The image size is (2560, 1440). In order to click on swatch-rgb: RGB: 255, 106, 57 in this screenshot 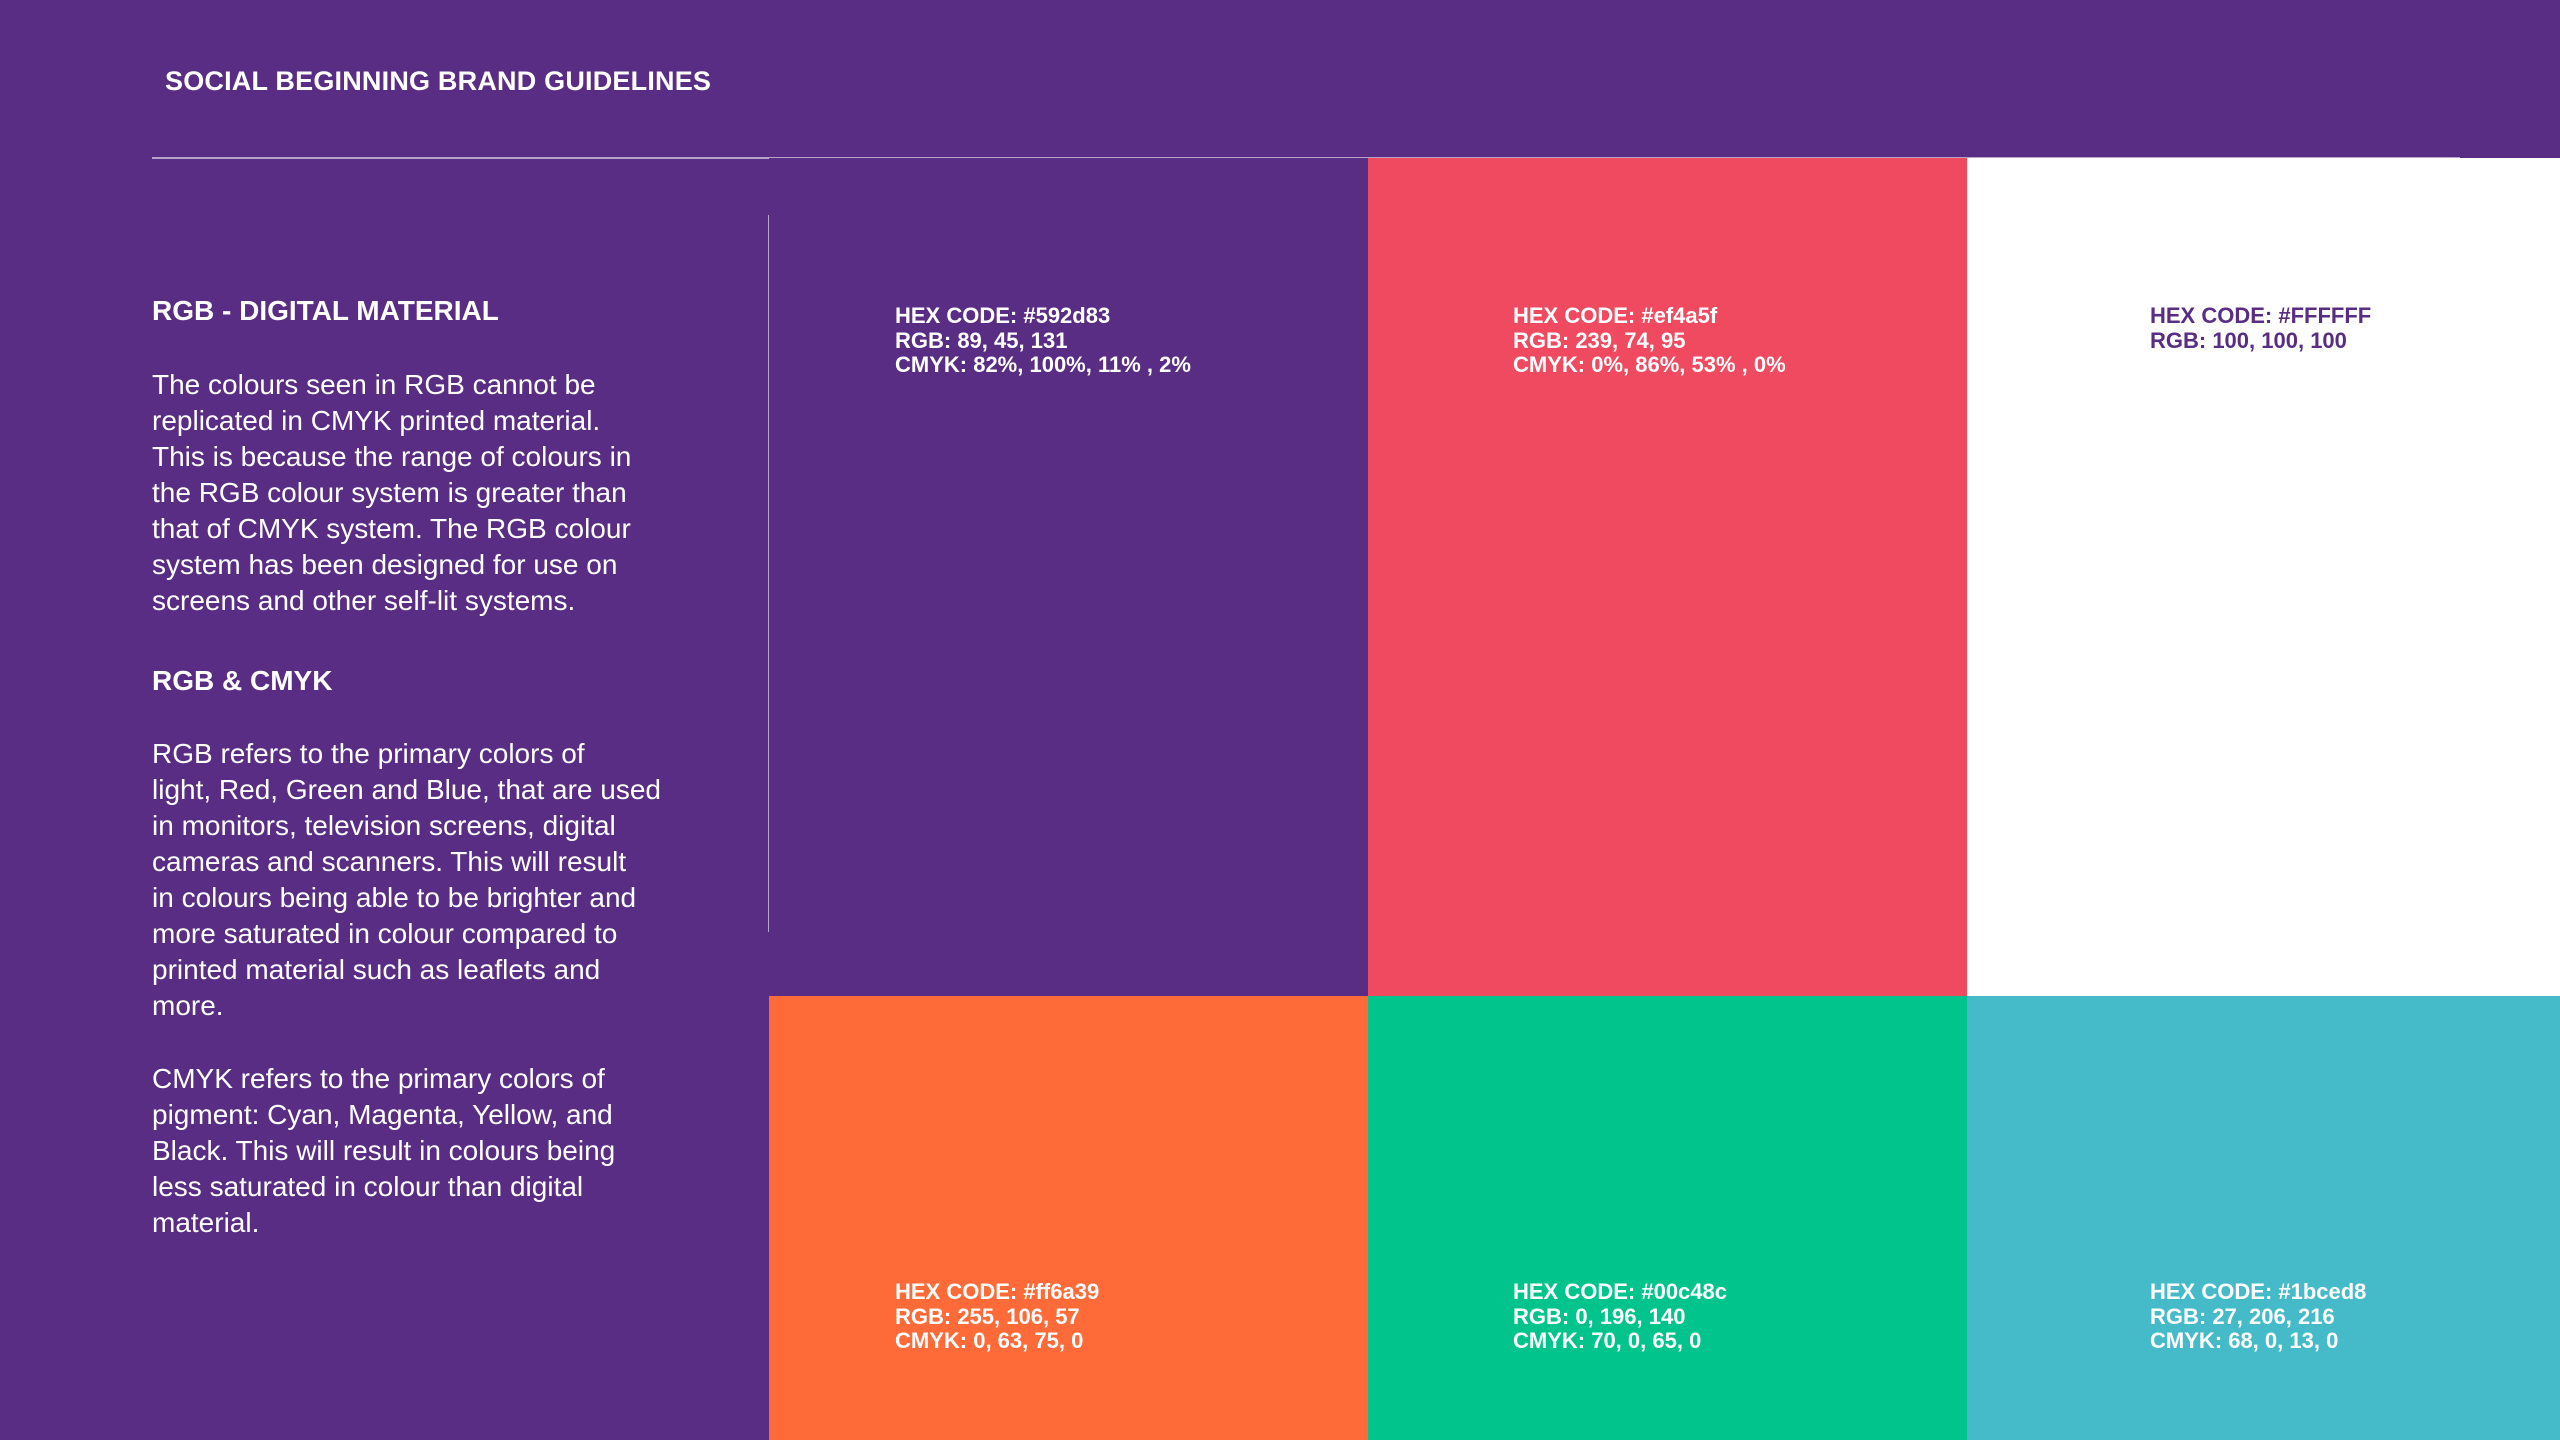, I will do `click(987, 1316)`.